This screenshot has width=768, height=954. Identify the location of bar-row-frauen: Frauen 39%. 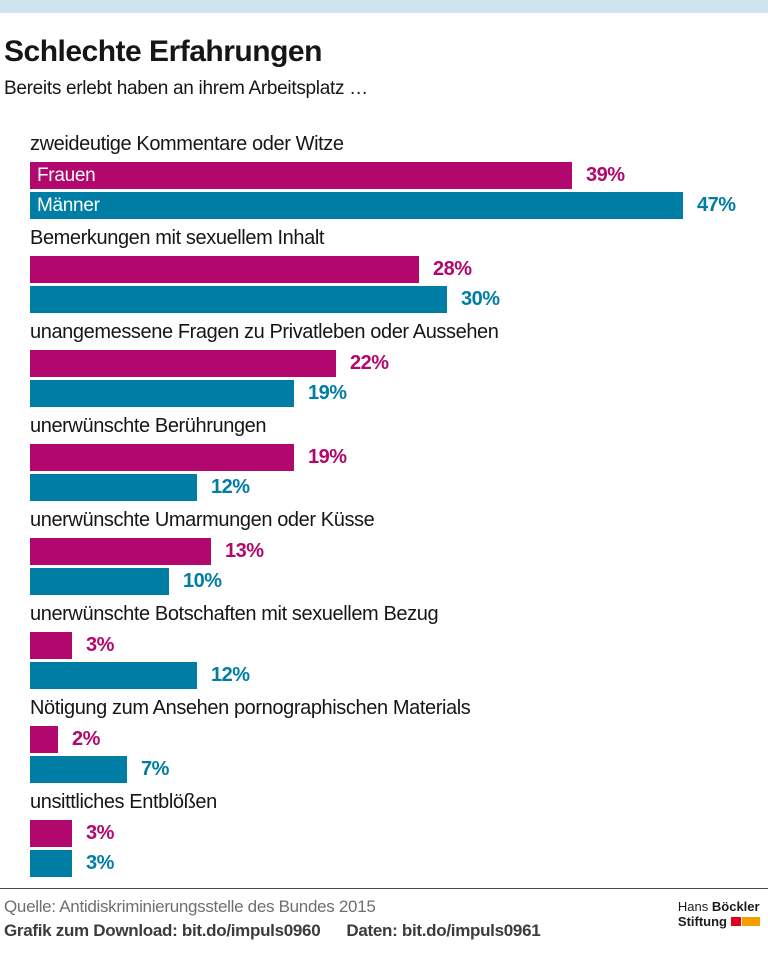
(399, 175).